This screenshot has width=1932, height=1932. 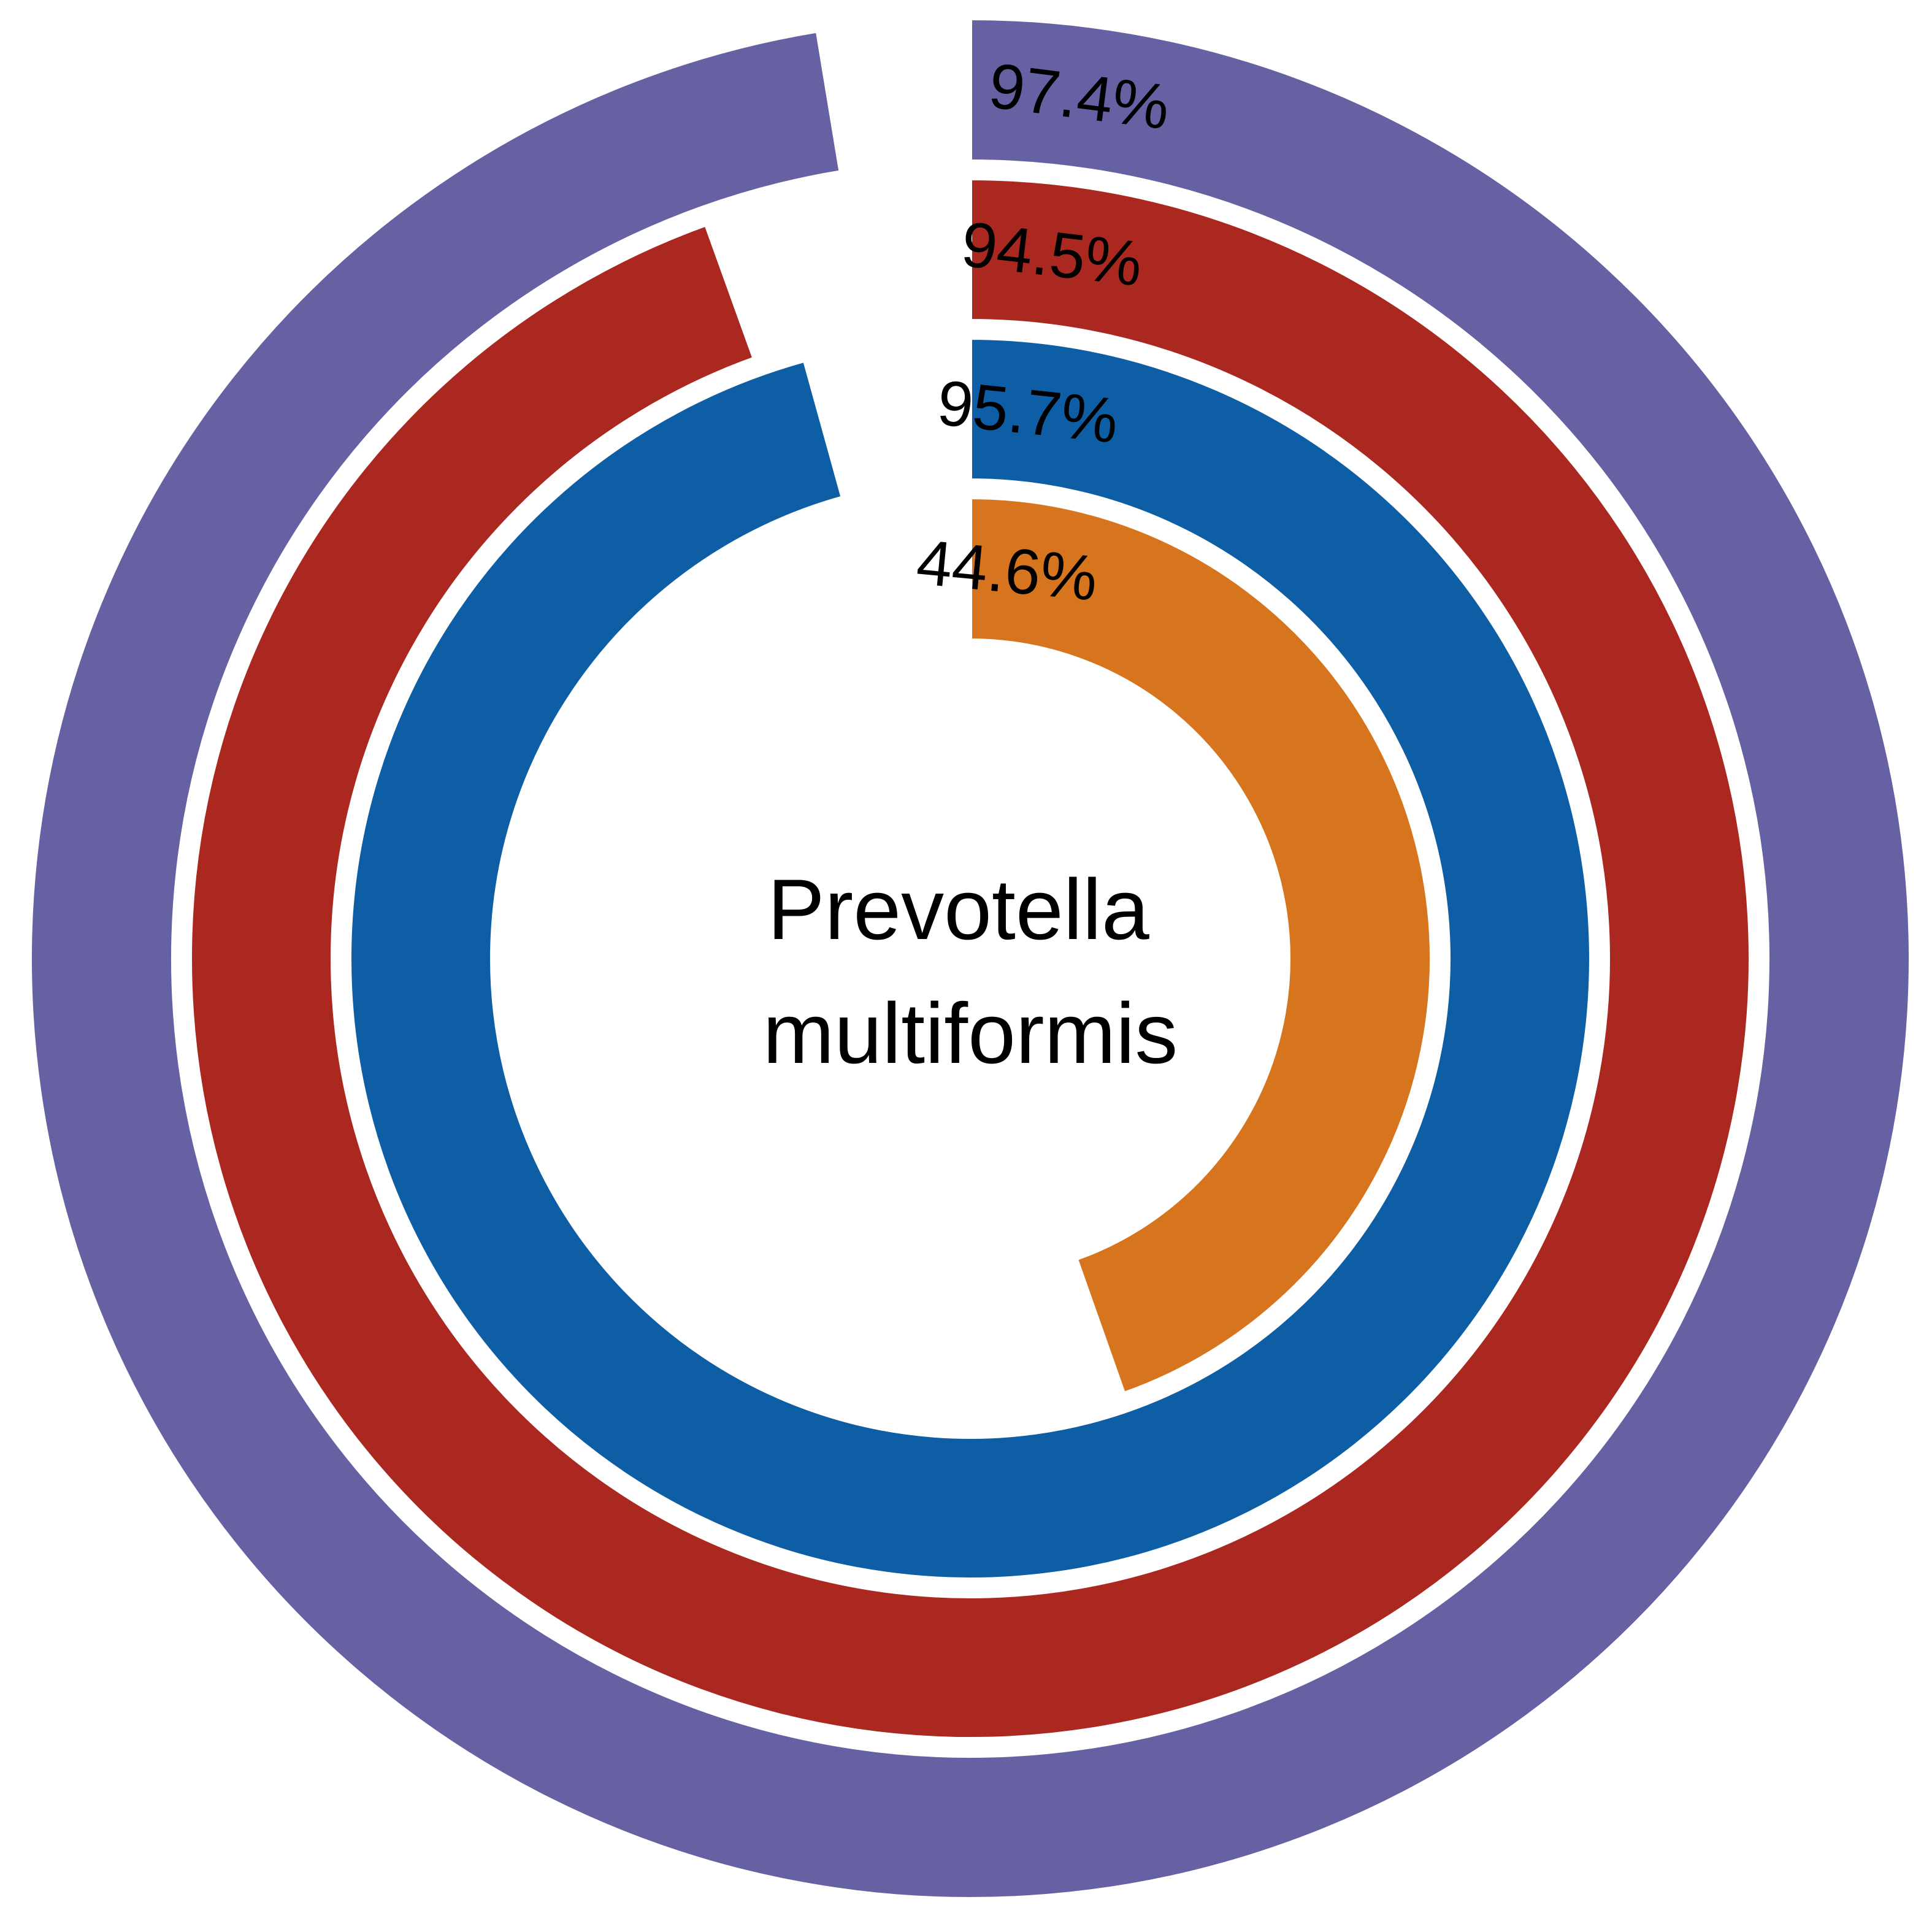 I want to click on ring-value-label-4: 44.6%, so click(x=1007, y=571).